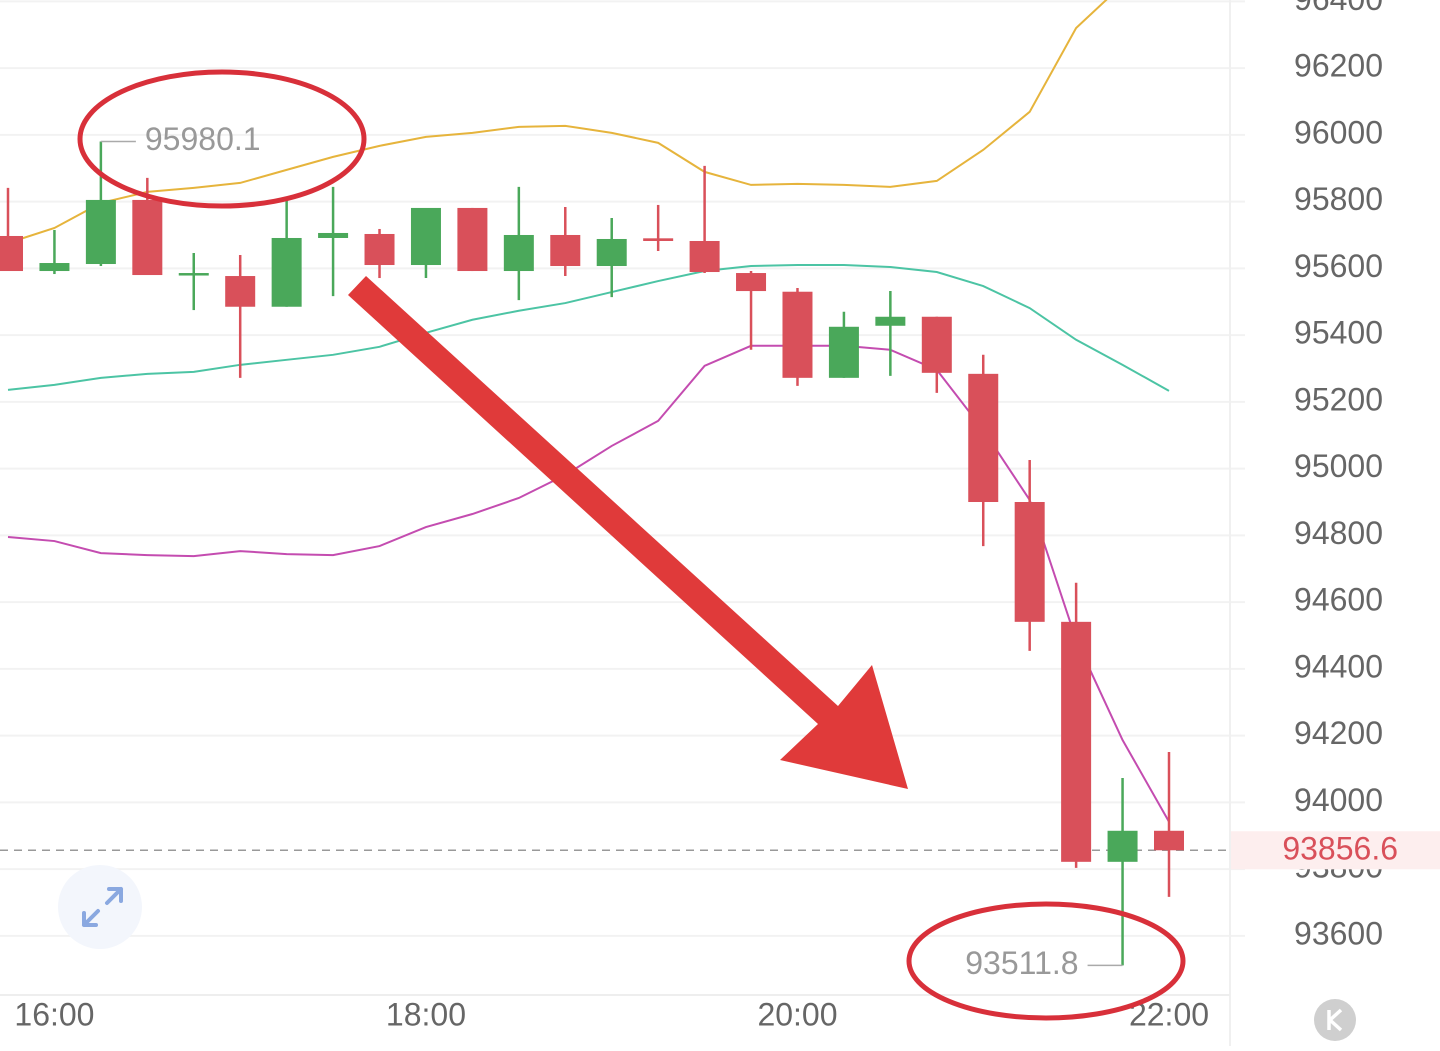 This screenshot has width=1440, height=1051. Describe the element at coordinates (1338, 399) in the screenshot. I see `y-tick-label: 95200` at that location.